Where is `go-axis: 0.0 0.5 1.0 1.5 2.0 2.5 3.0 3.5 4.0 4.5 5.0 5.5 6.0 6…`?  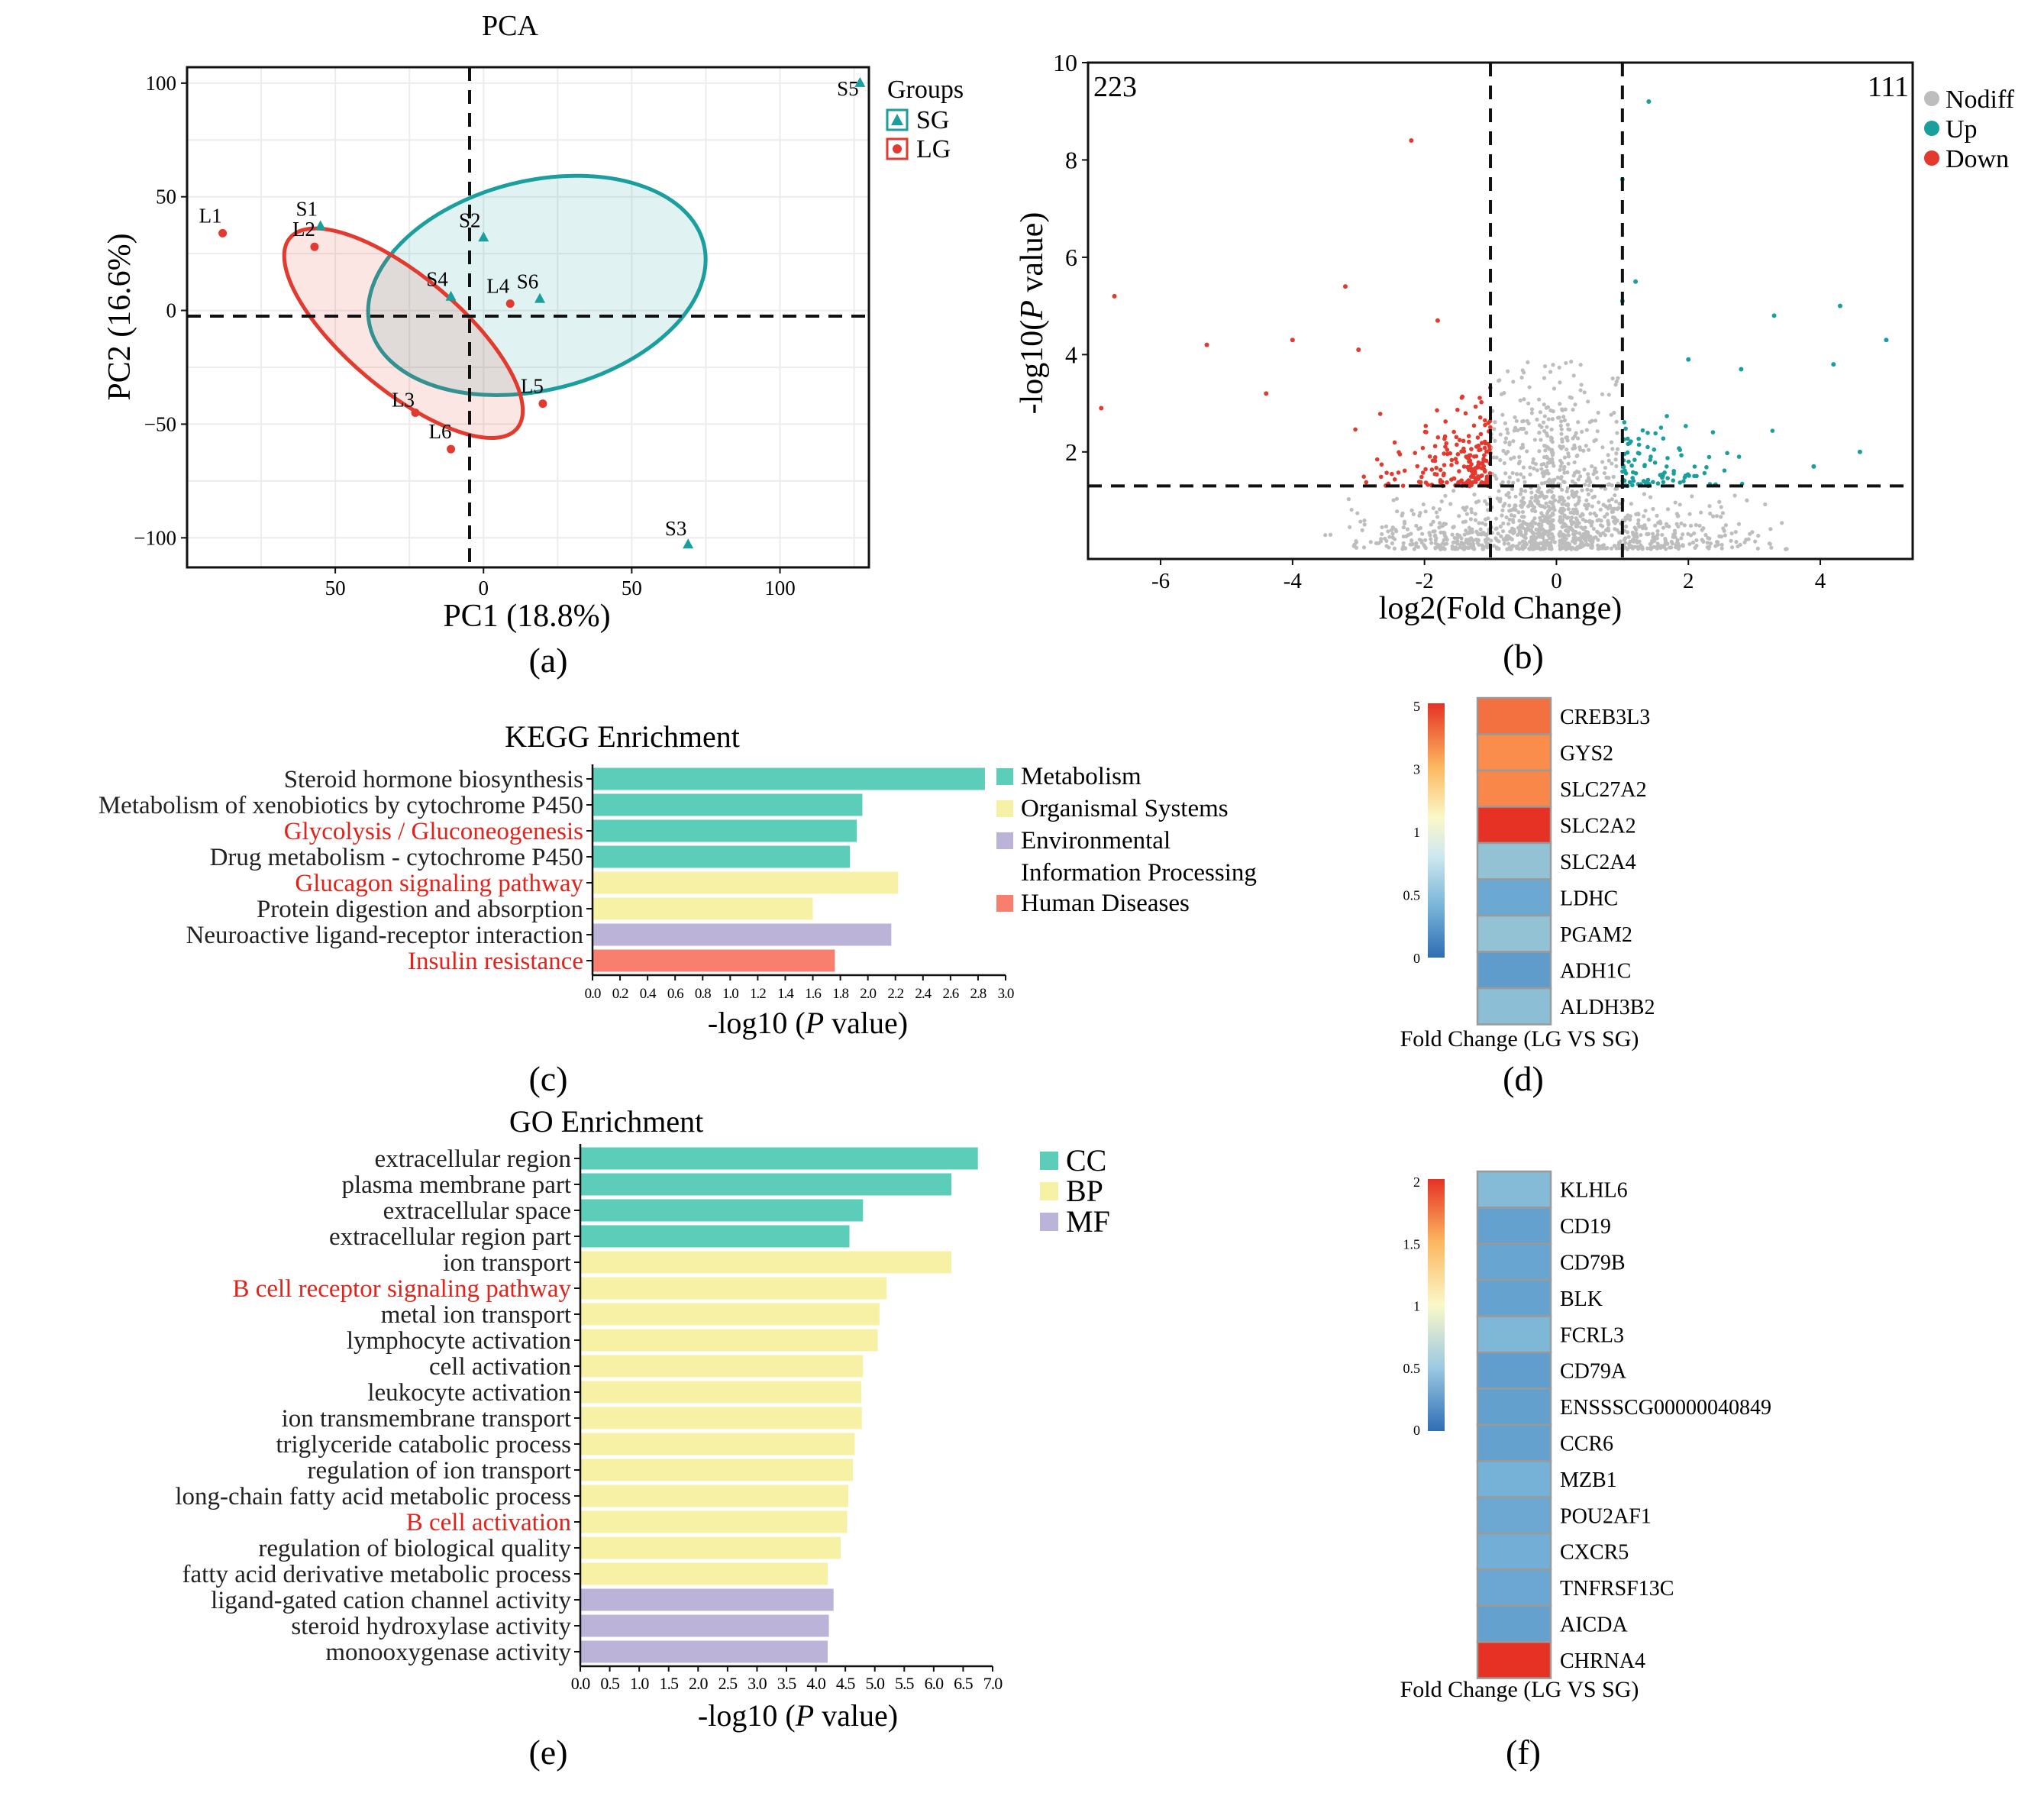
go-axis: 0.0 0.5 1.0 1.5 2.0 2.5 3.0 3.5 4.0 4.5 5.0 5.5 6.0 6… is located at coordinates (787, 1418).